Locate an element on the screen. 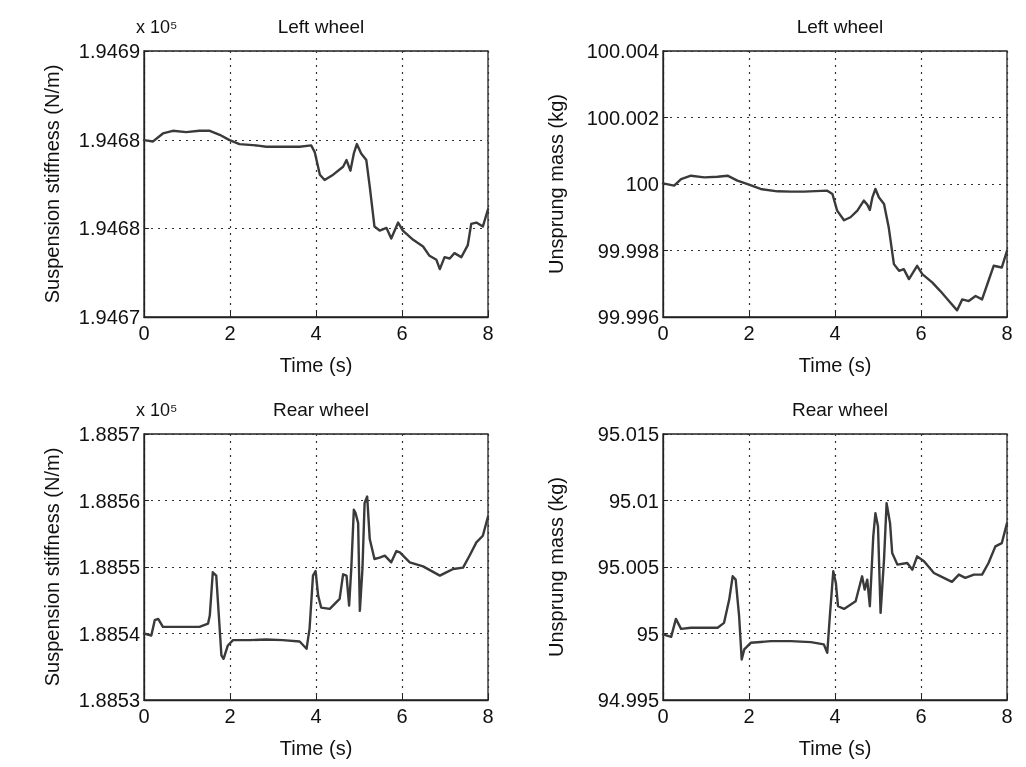 Image resolution: width=1026 pixels, height=767 pixels. y-tick-label: 95.005 is located at coordinates (628, 567).